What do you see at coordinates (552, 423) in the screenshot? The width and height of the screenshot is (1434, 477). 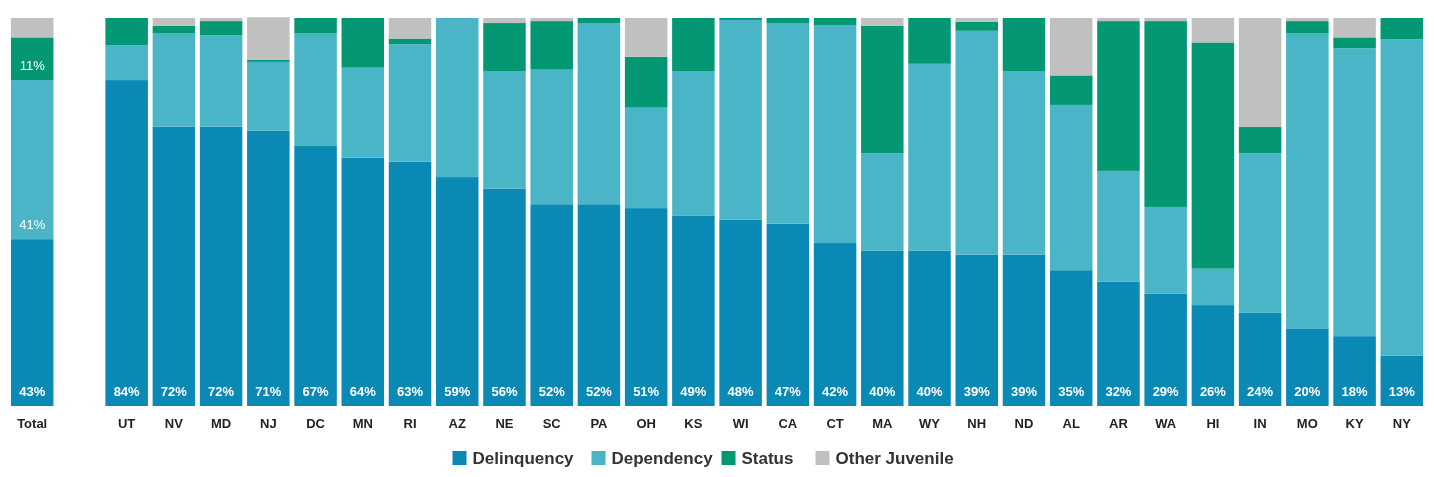 I see `x-tick-label: SC` at bounding box center [552, 423].